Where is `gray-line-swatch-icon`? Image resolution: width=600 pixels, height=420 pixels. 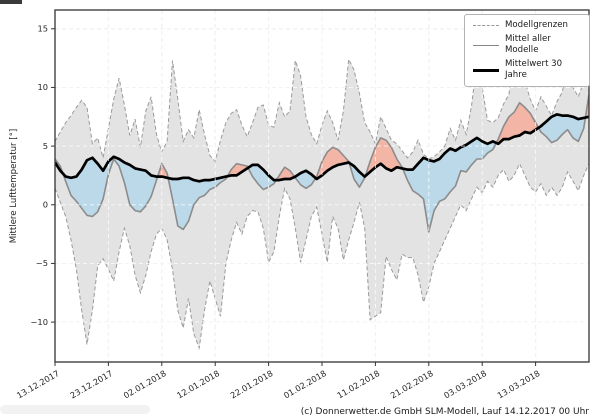 gray-line-swatch-icon is located at coordinates (486, 45).